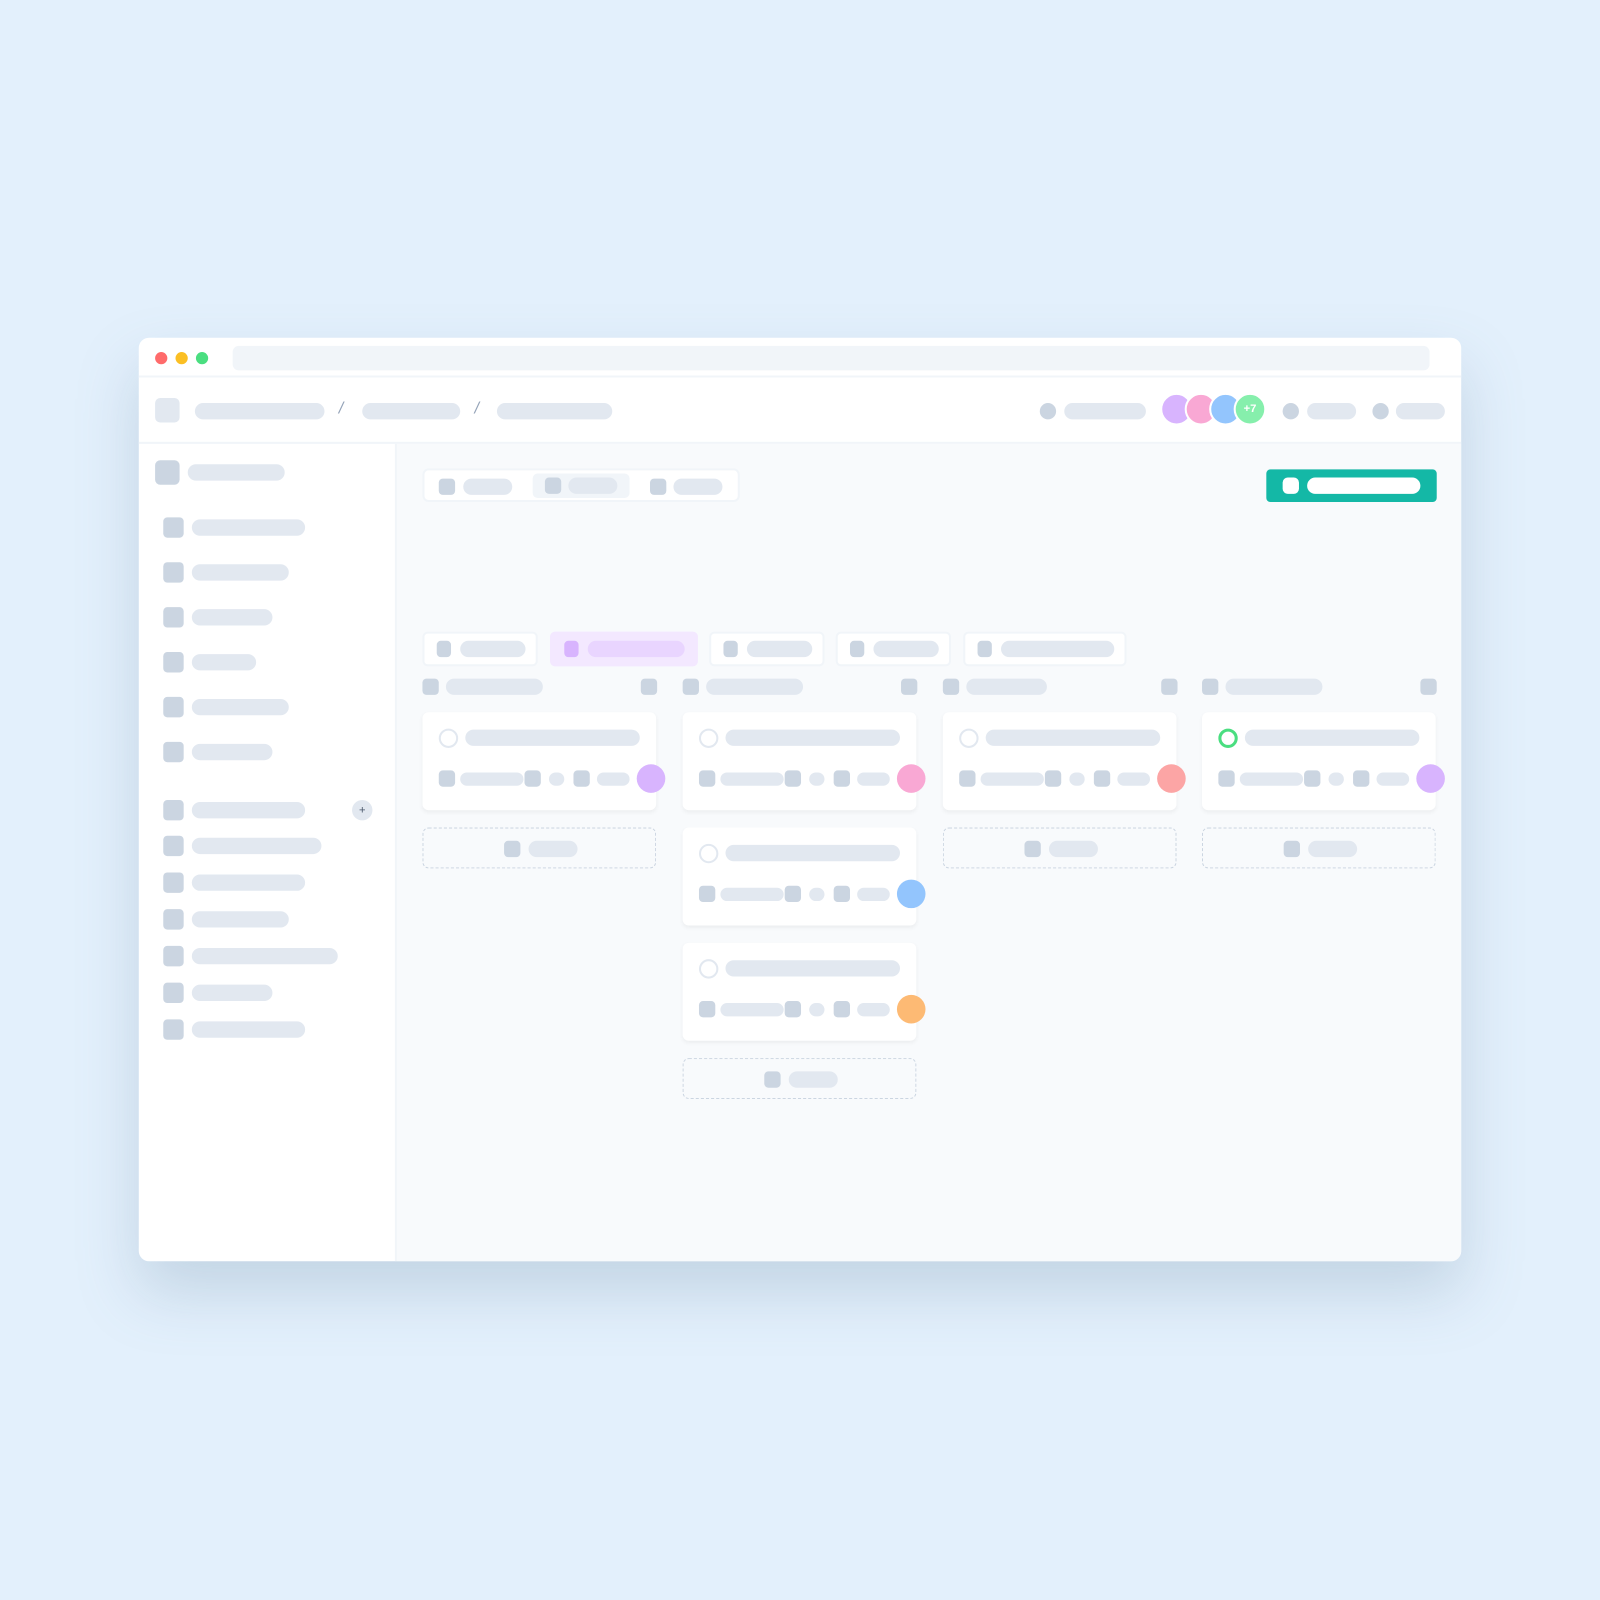 The image size is (1600, 1600). Describe the element at coordinates (698, 486) in the screenshot. I see `view-tab-timeline` at that location.